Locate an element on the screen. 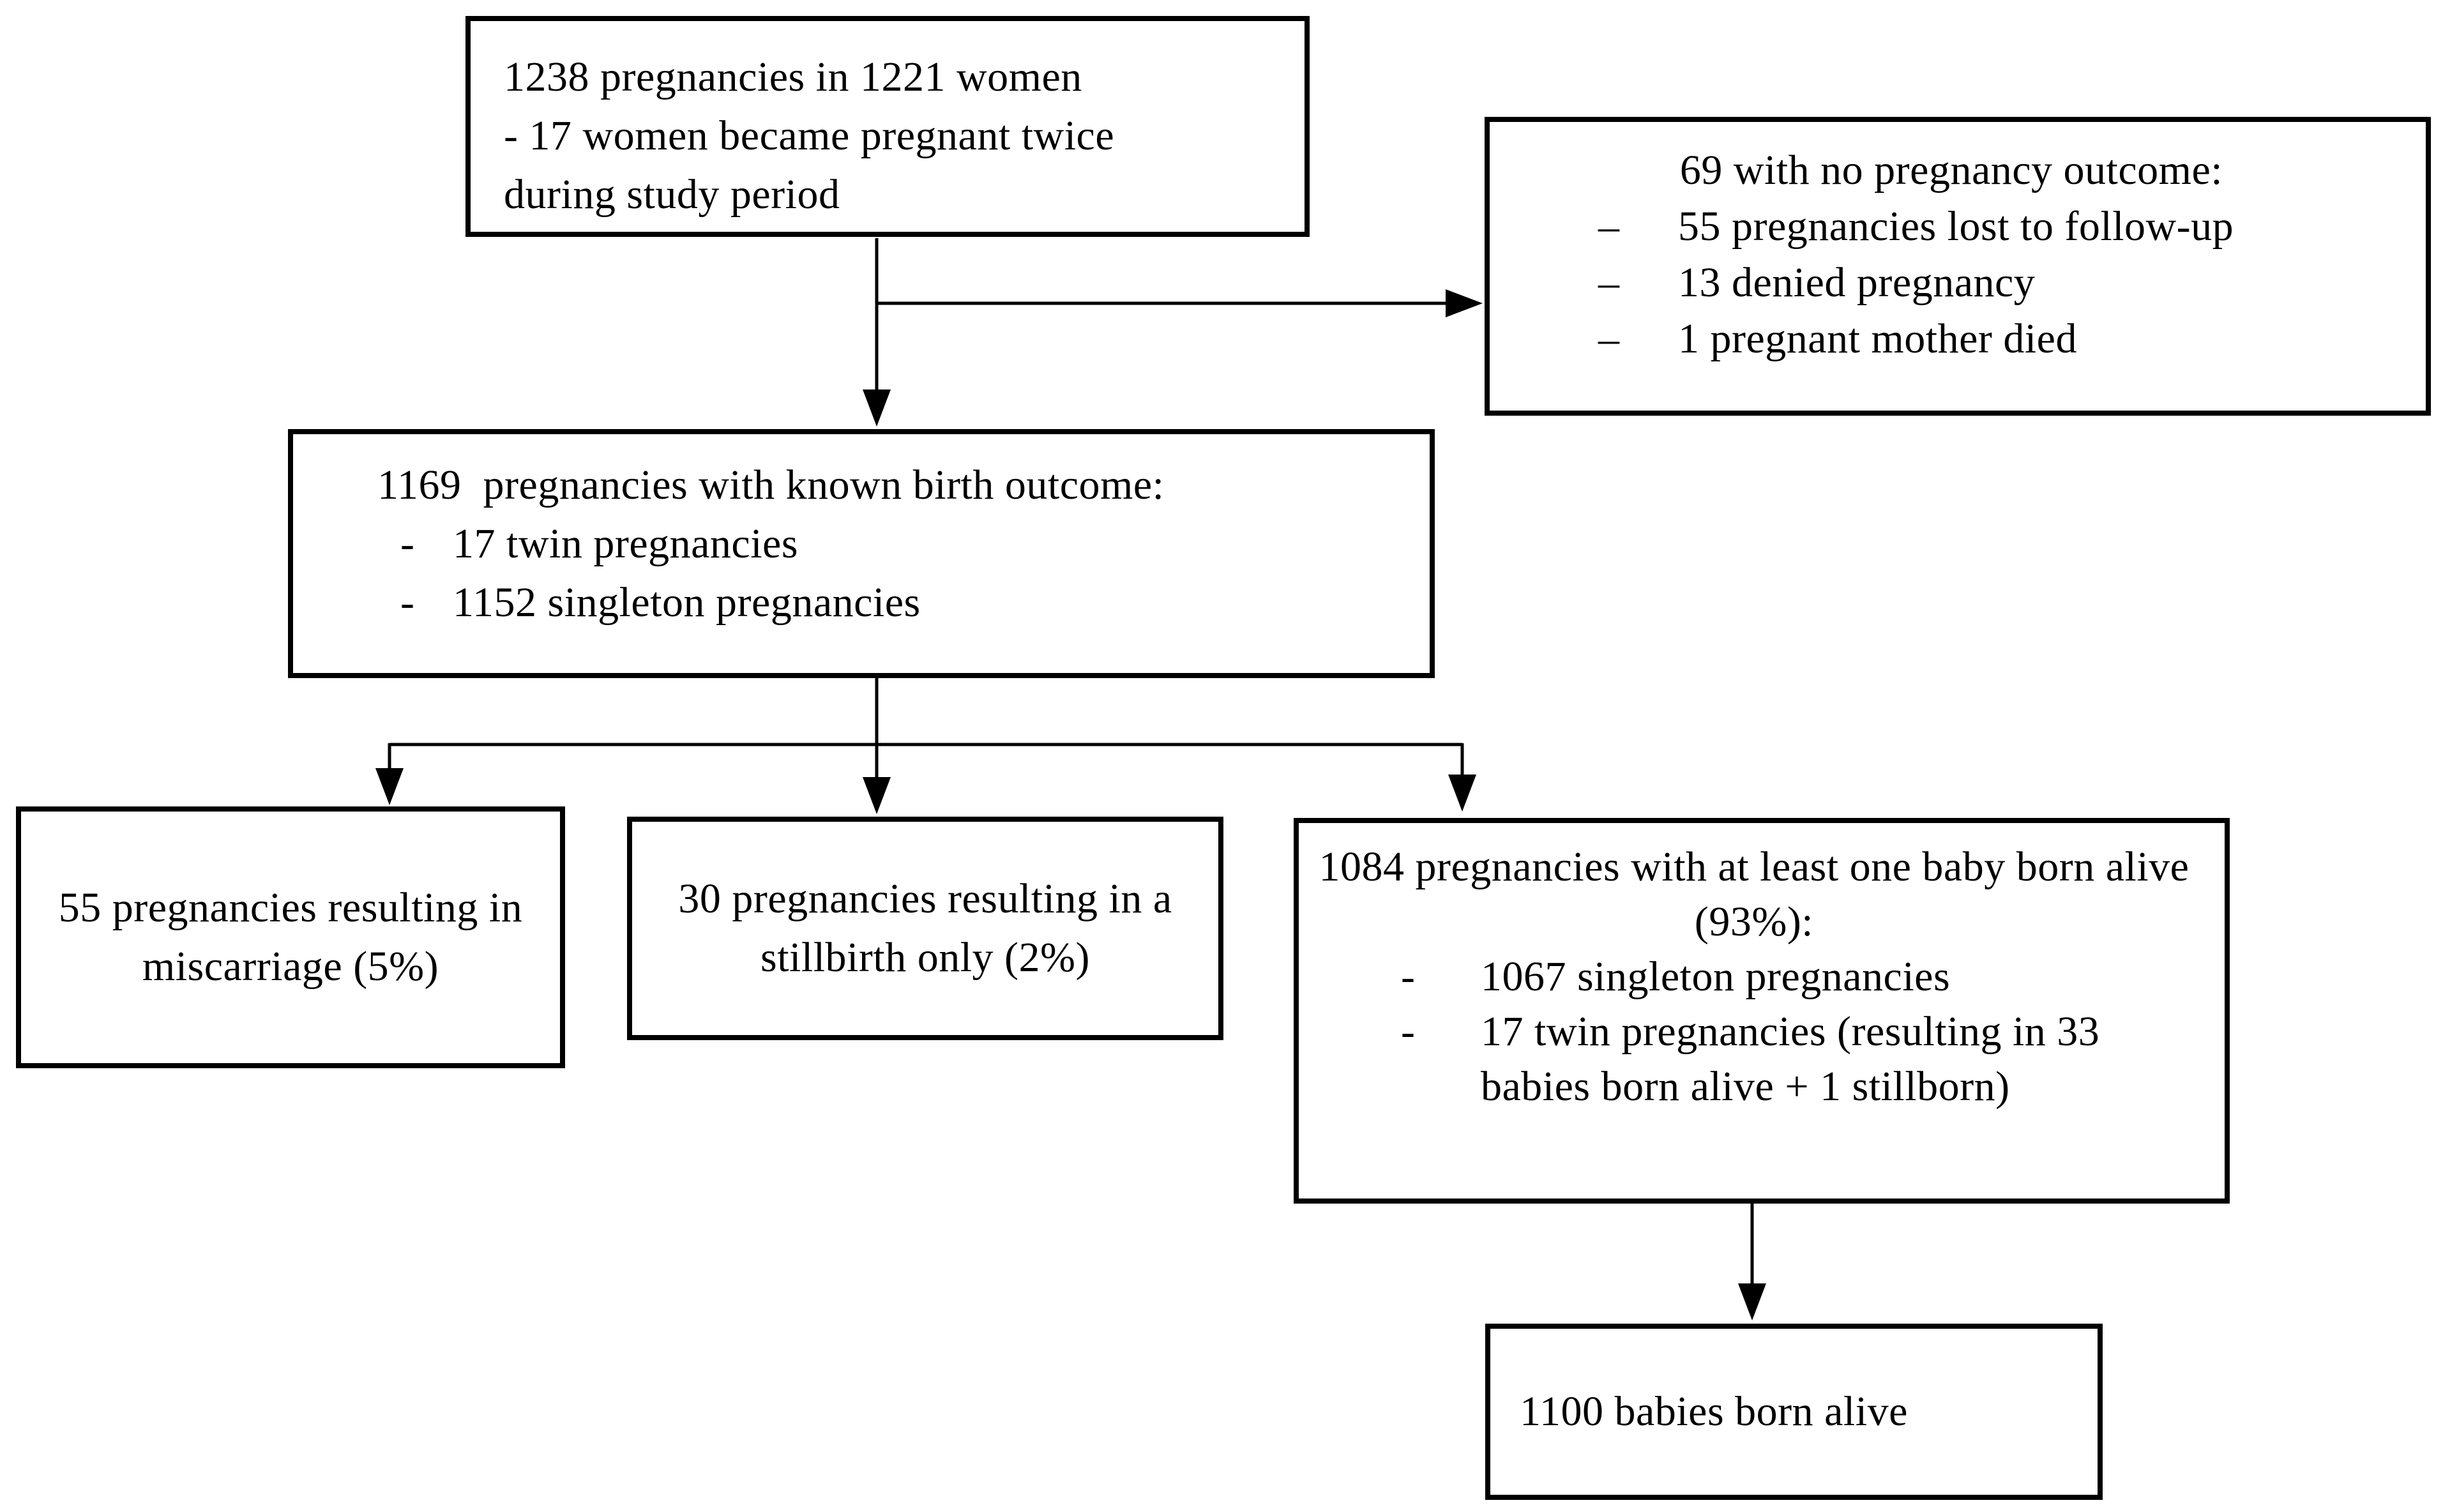  no-outcome-title: 69 with no pregnancy outcome: is located at coordinates (1951, 170).